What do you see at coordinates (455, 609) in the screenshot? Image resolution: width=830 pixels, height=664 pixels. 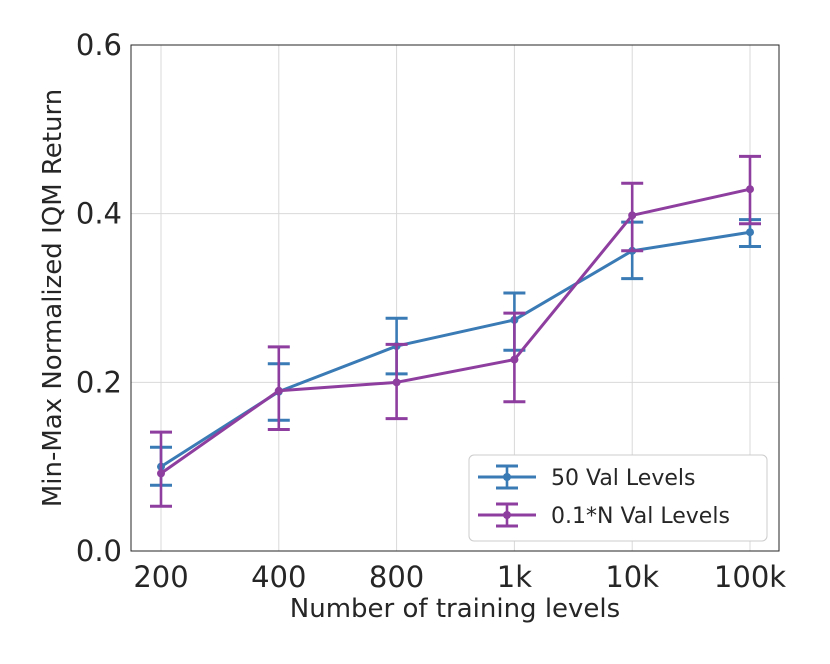 I see `x-axis-label: Number of training levels` at bounding box center [455, 609].